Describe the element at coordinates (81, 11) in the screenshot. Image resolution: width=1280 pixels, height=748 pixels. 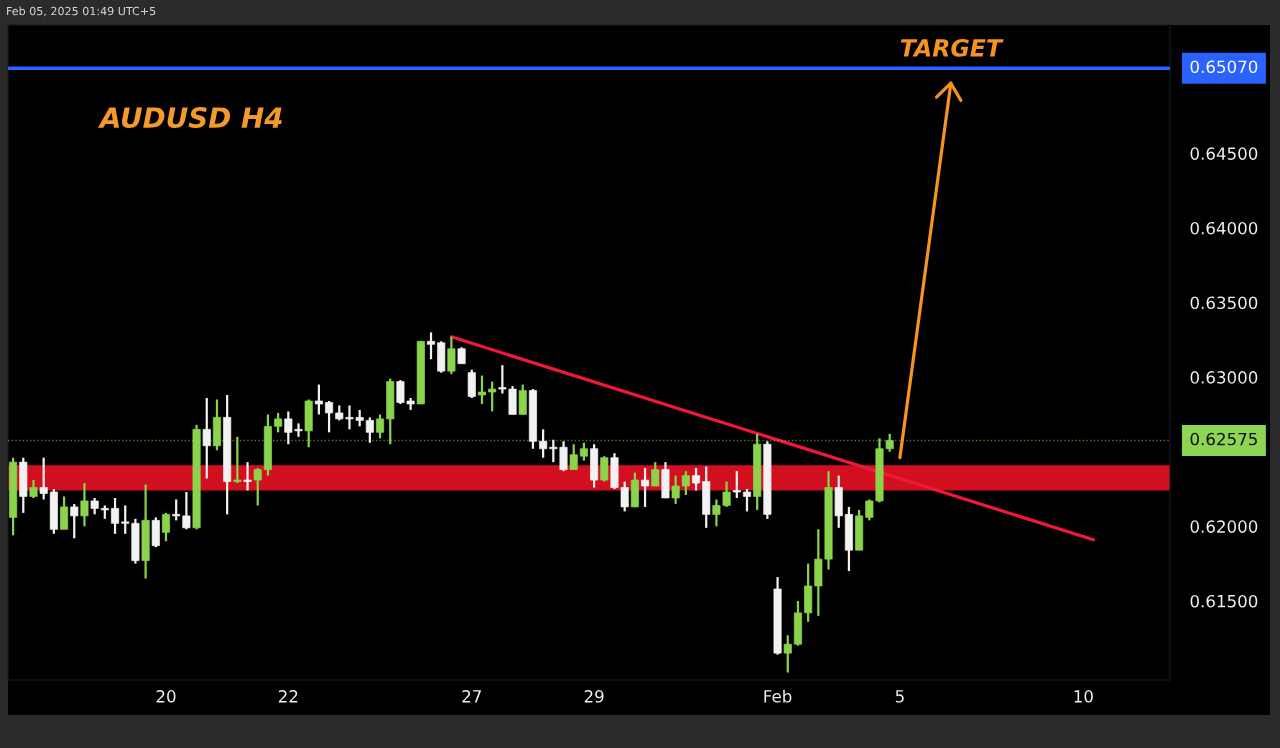
I see `text: Feb 05, 2025 01:49 UTC+5` at that location.